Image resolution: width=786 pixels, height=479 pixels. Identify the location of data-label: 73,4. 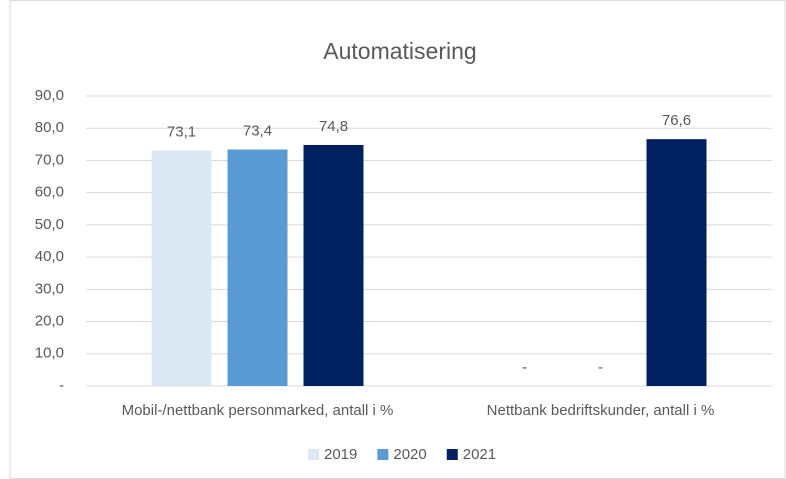
(257, 130).